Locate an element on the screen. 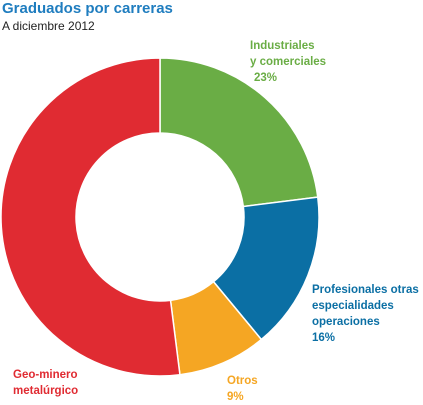 This screenshot has width=423, height=405. label-profesionales-line-1: Profesionales otras is located at coordinates (365, 290).